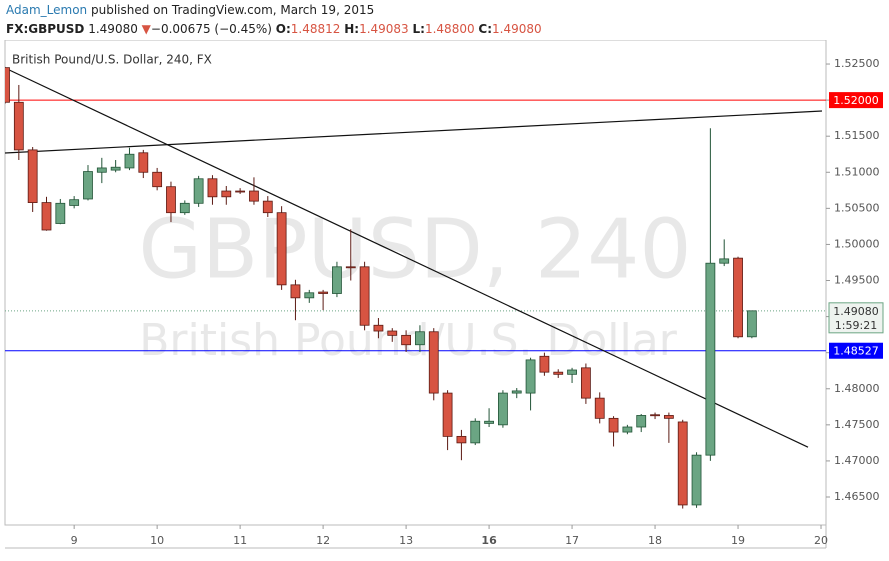  Describe the element at coordinates (857, 207) in the screenshot. I see `y-tick-label: 1.50500` at that location.